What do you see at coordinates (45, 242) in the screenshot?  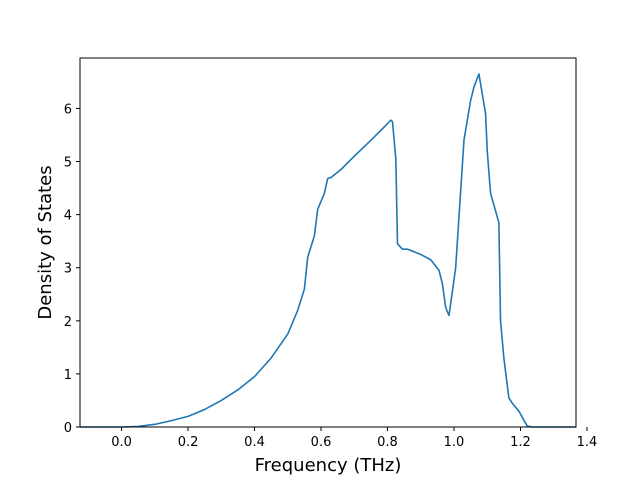 I see `y-axis-label: Density of States` at bounding box center [45, 242].